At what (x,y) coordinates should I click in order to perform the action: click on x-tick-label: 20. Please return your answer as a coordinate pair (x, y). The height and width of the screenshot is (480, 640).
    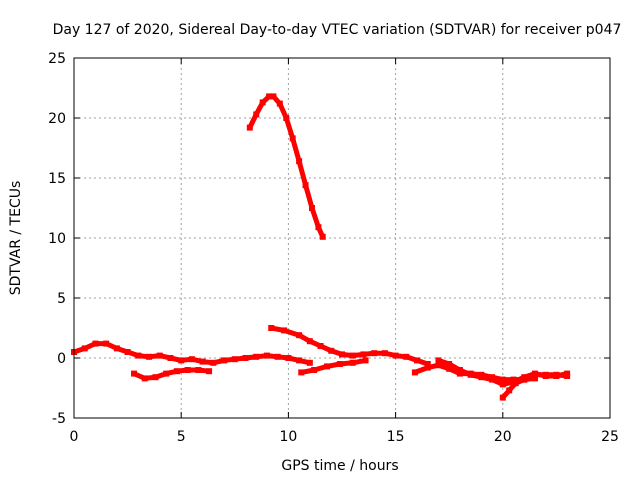
    Looking at the image, I should click on (503, 437).